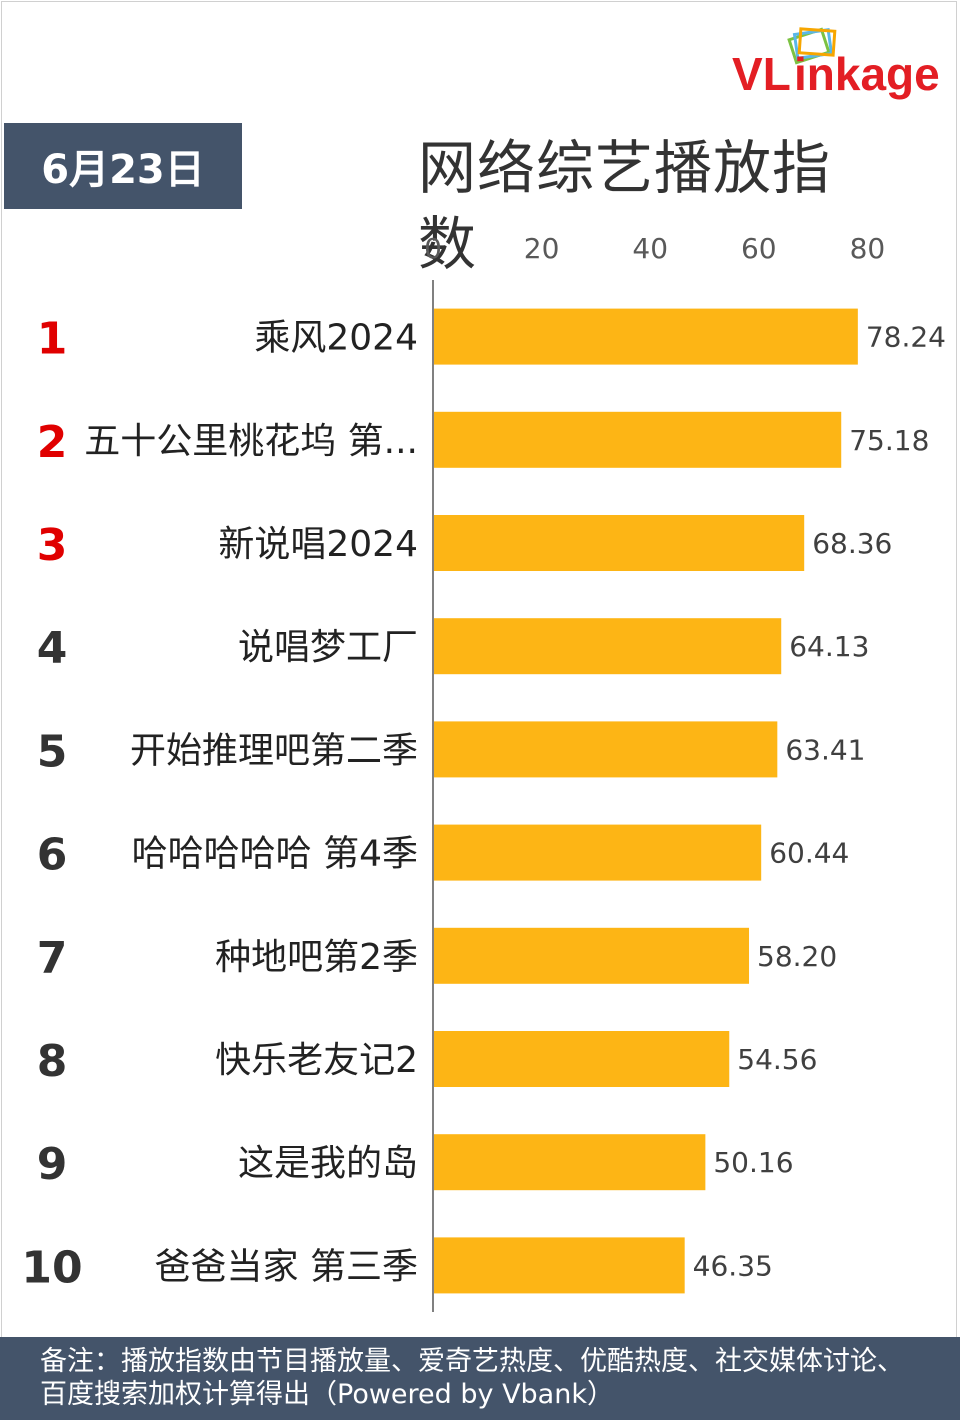  Describe the element at coordinates (753, 1162) in the screenshot. I see `value-label: 50.16` at that location.